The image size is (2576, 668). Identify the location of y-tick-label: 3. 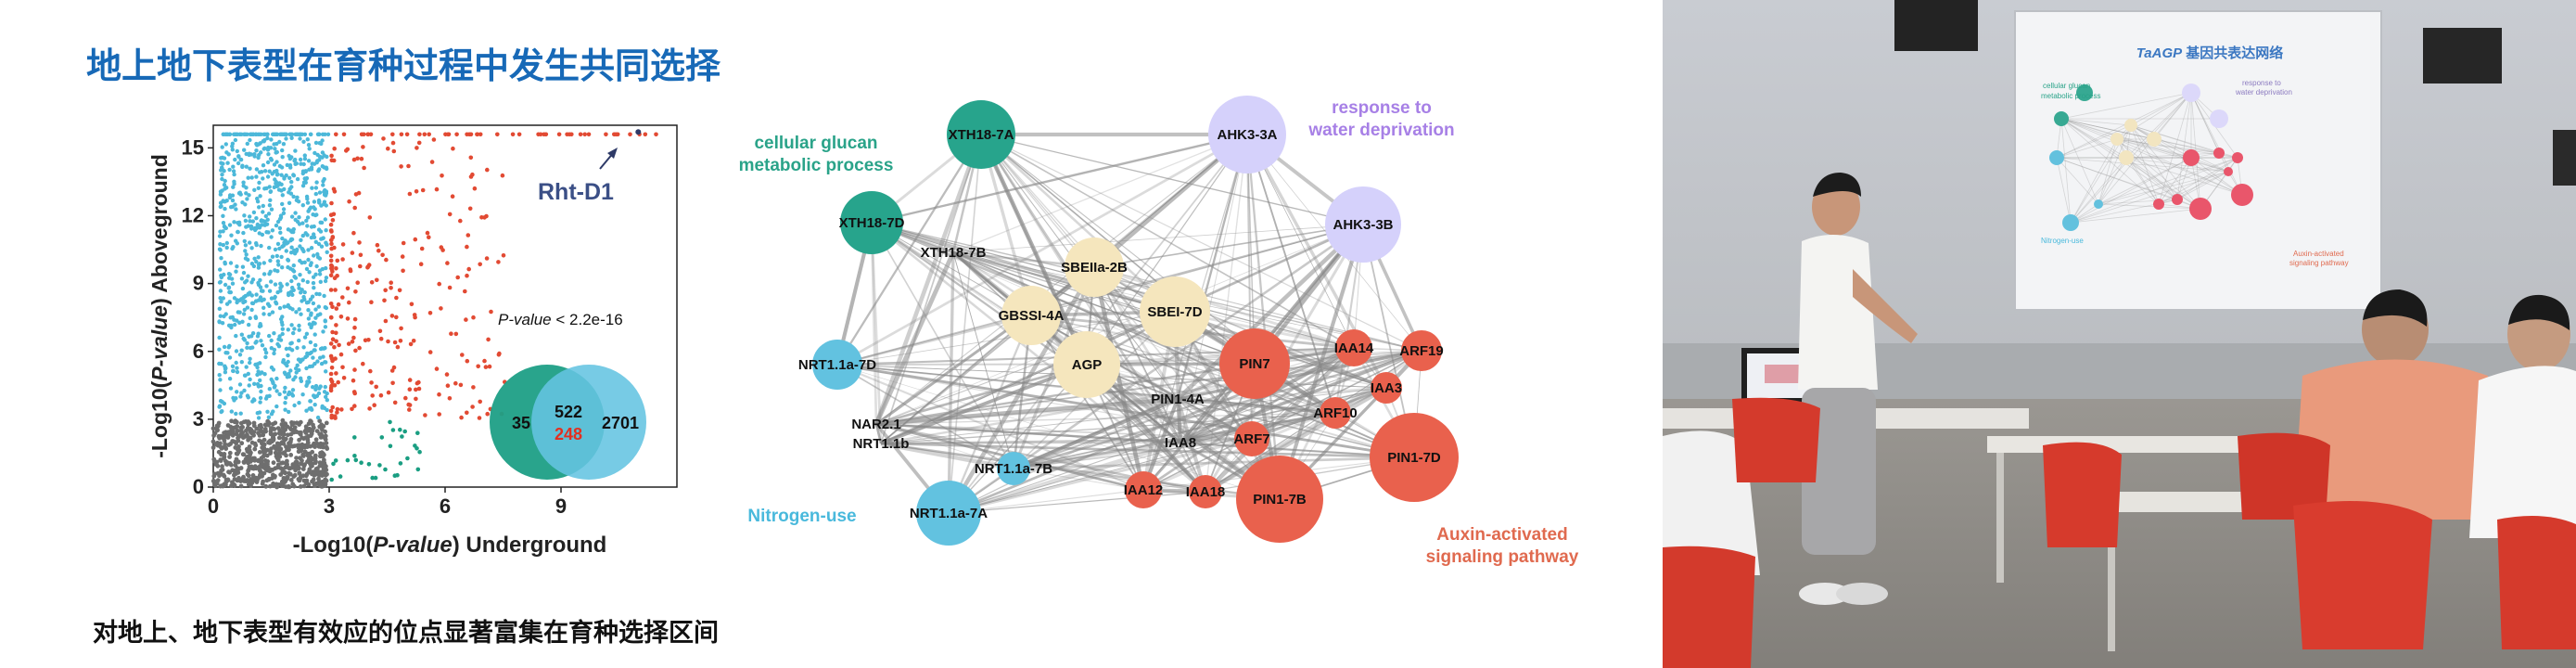
(198, 418).